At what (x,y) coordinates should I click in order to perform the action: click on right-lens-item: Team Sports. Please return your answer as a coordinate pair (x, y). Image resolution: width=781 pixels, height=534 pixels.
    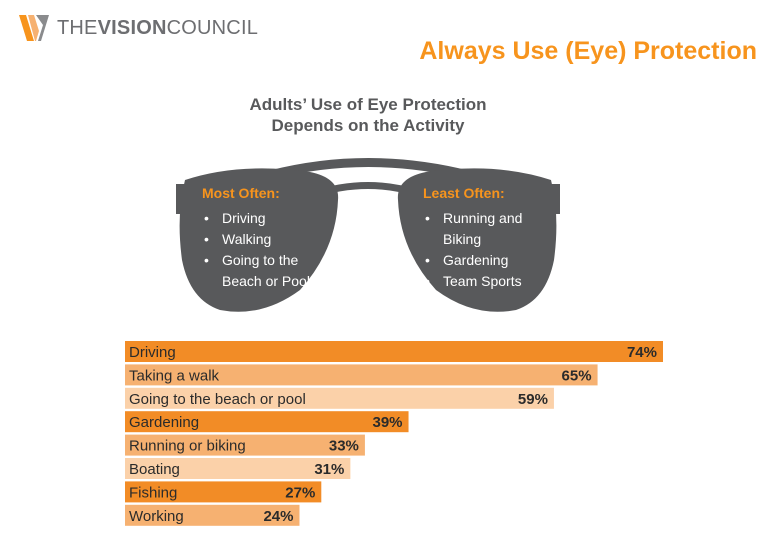
    Looking at the image, I should click on (483, 281).